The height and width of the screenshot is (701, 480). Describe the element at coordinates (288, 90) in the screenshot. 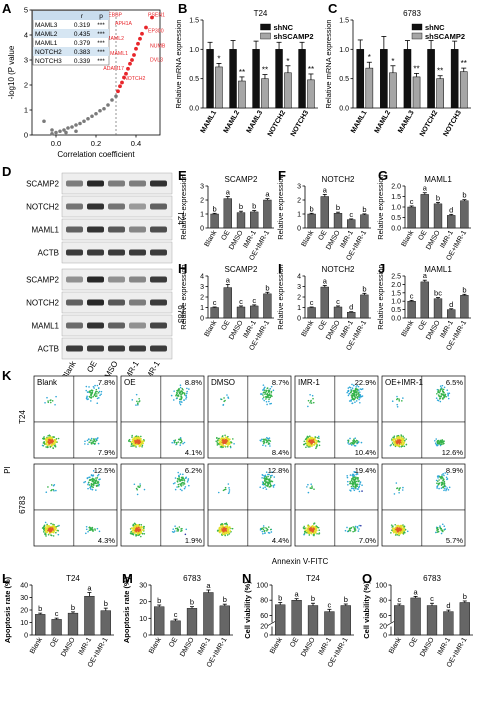

I see `bar-shscamp2` at that location.